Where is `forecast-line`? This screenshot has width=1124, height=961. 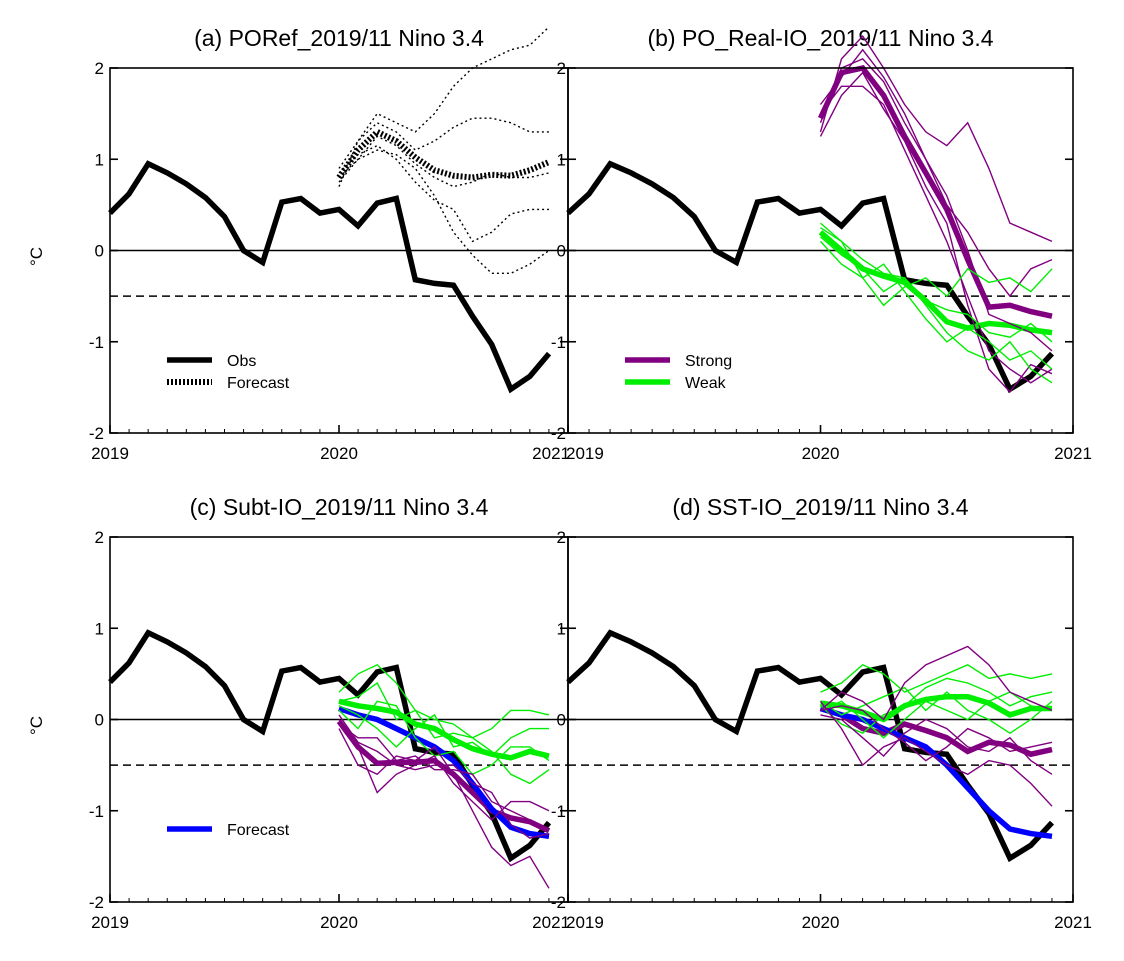
forecast-line is located at coordinates (936, 772).